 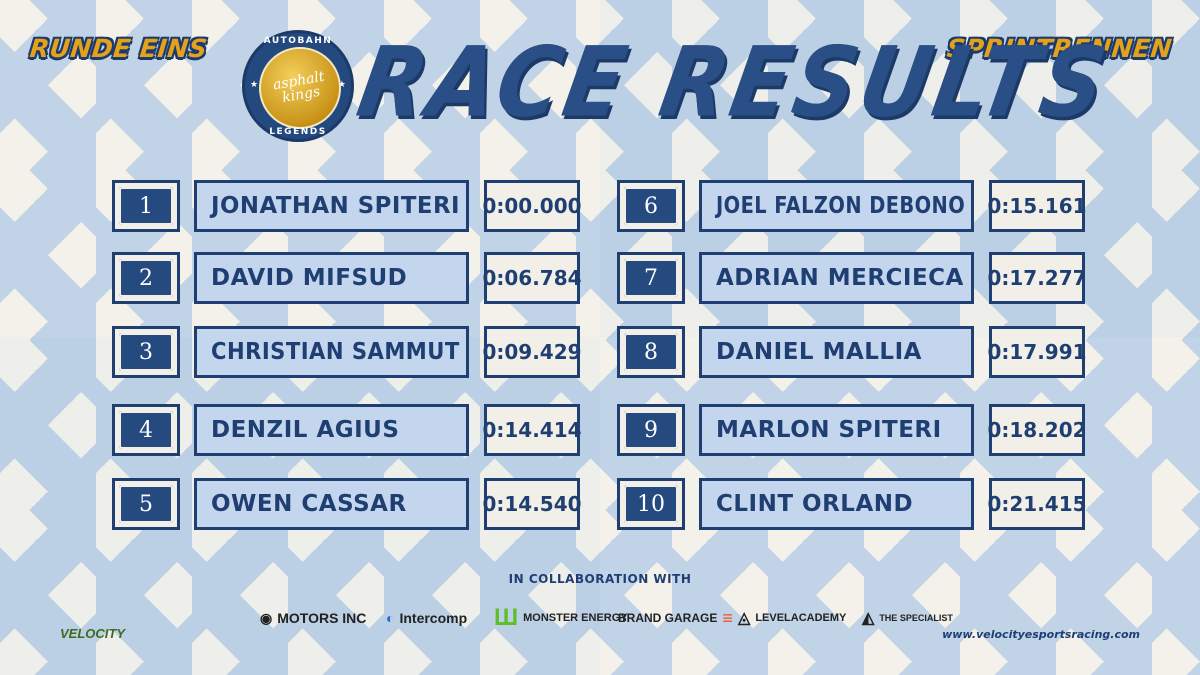 I want to click on driver-name: DANIEL MALLIA, so click(x=836, y=352).